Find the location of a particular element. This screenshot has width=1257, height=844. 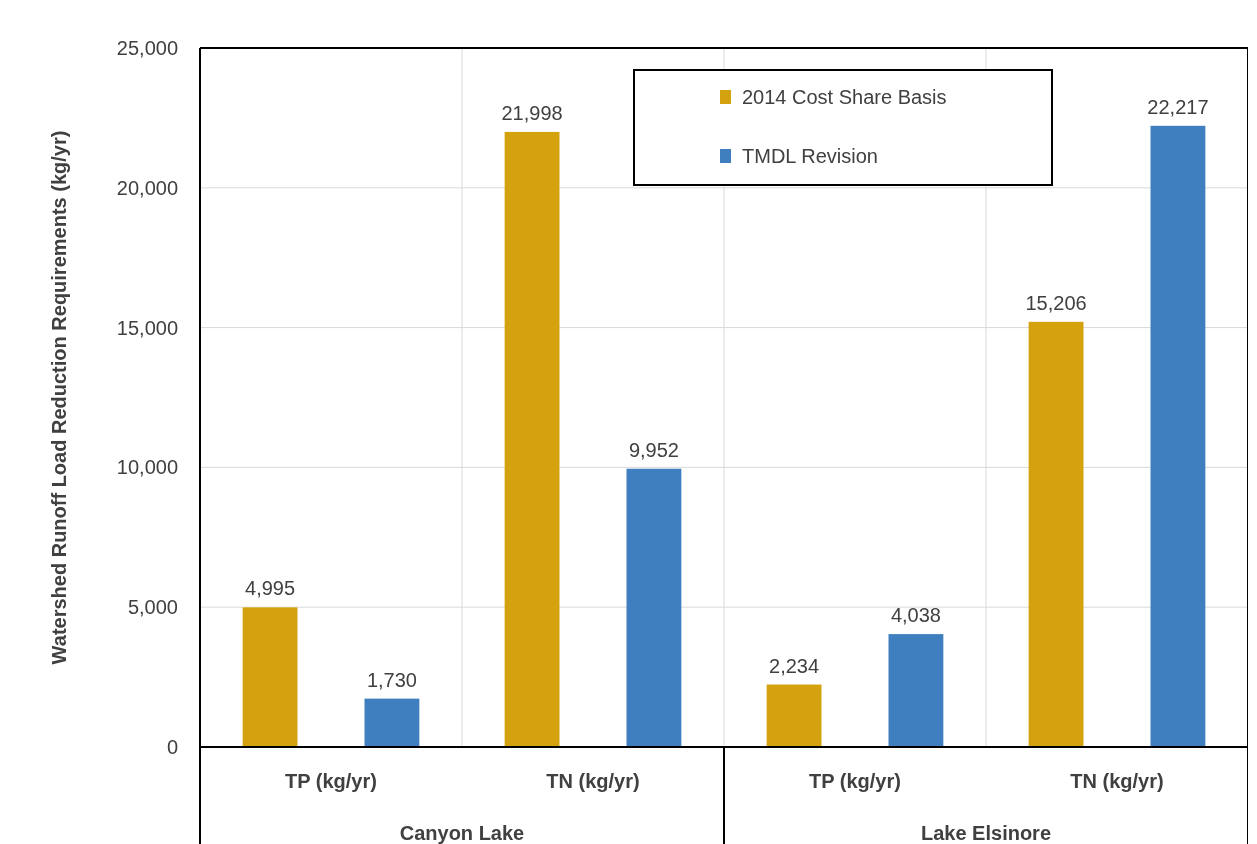

y-tick-label: 25,000 is located at coordinates (147, 48).